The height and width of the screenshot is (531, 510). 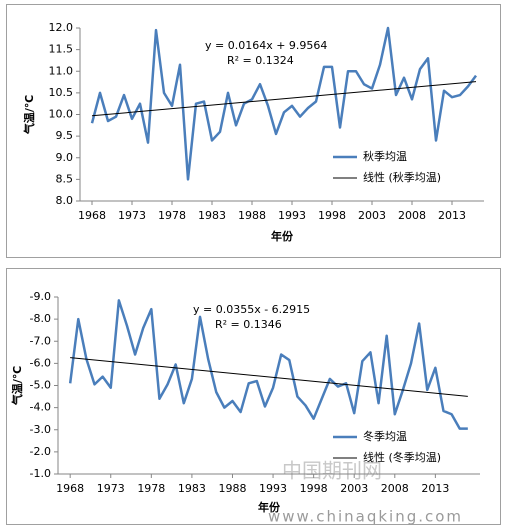 What do you see at coordinates (332, 471) in the screenshot?
I see `watermark: 中国期刊网` at bounding box center [332, 471].